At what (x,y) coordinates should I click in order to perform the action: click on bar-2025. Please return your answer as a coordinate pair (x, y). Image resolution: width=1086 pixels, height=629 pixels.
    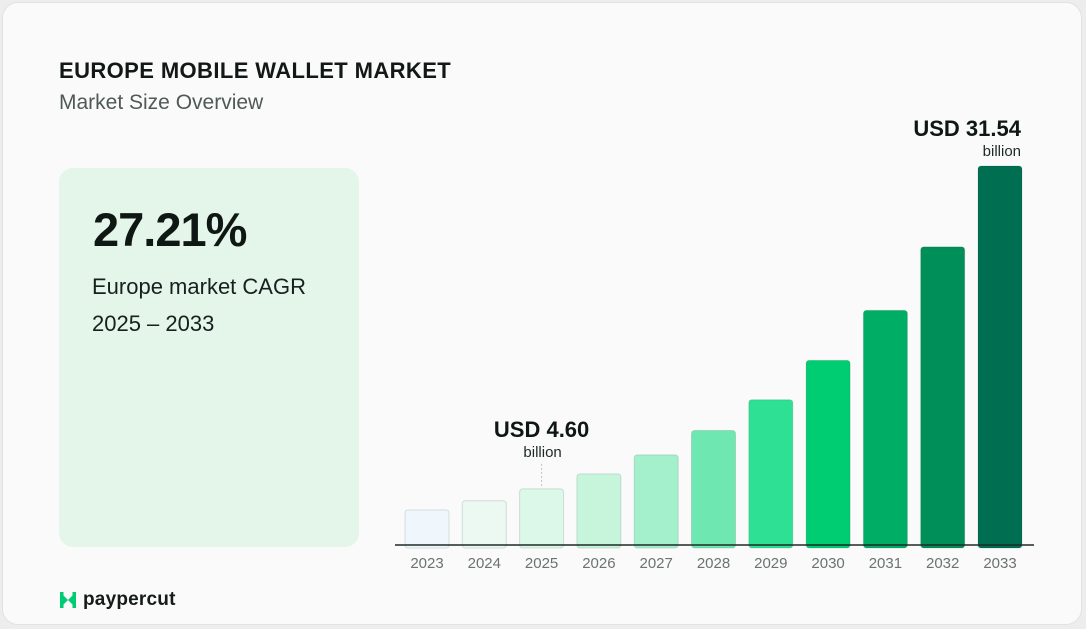
    Looking at the image, I should click on (542, 518).